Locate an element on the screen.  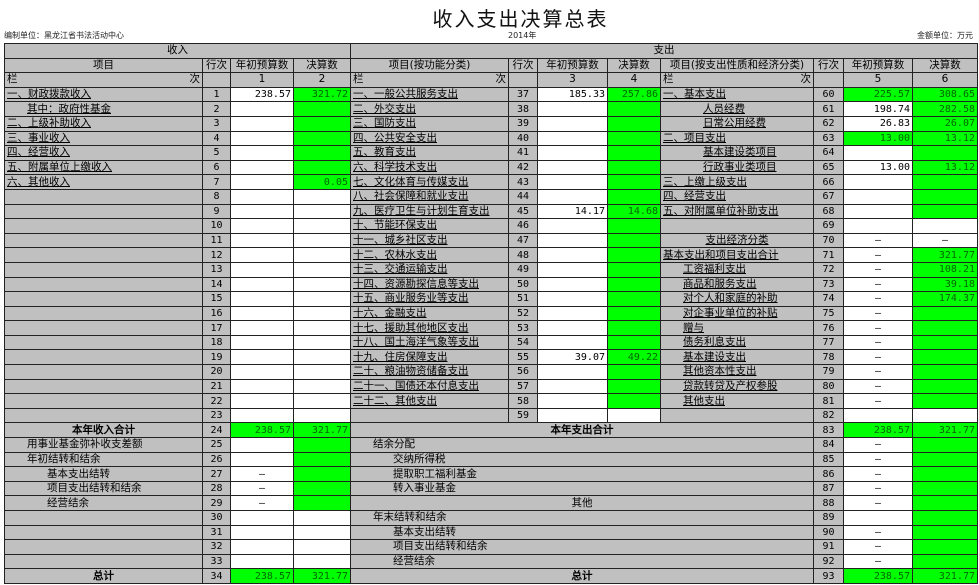
final-value: 321.72 is located at coordinates (322, 94).